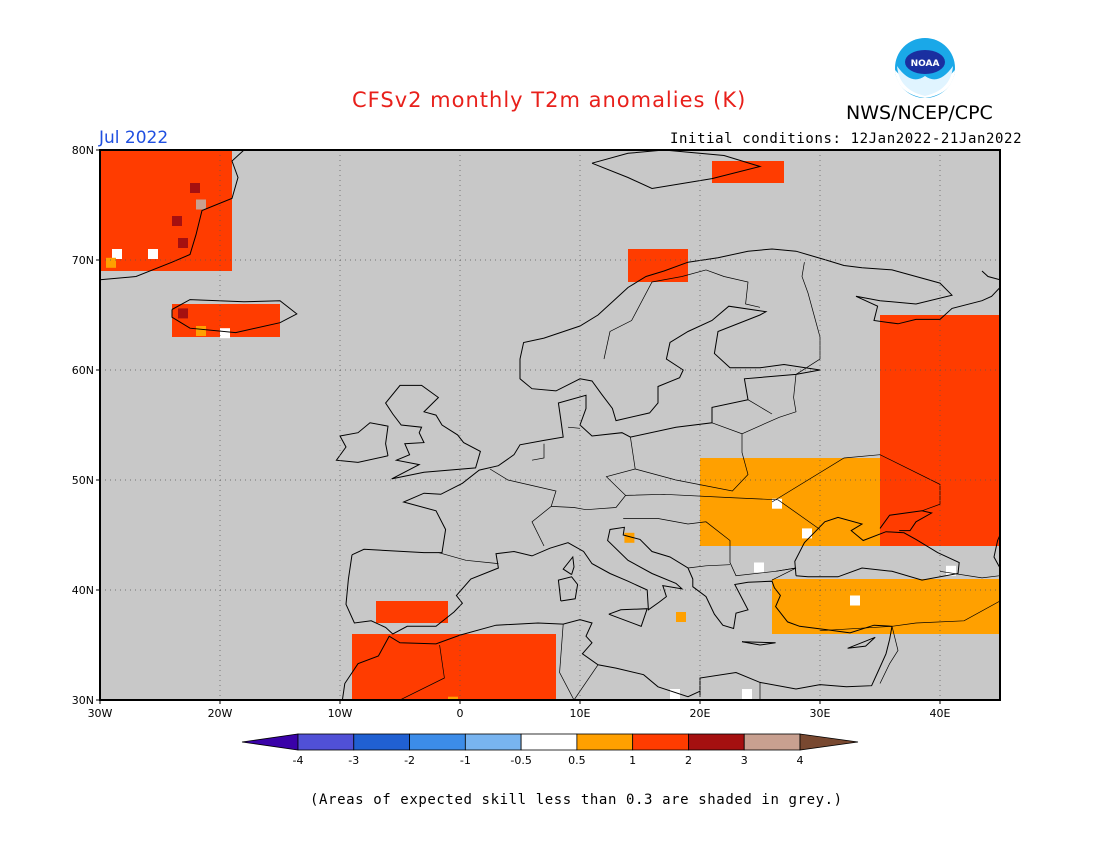 The image size is (1100, 850). Describe the element at coordinates (220, 713) in the screenshot. I see `lon-tick-label: 20W` at that location.